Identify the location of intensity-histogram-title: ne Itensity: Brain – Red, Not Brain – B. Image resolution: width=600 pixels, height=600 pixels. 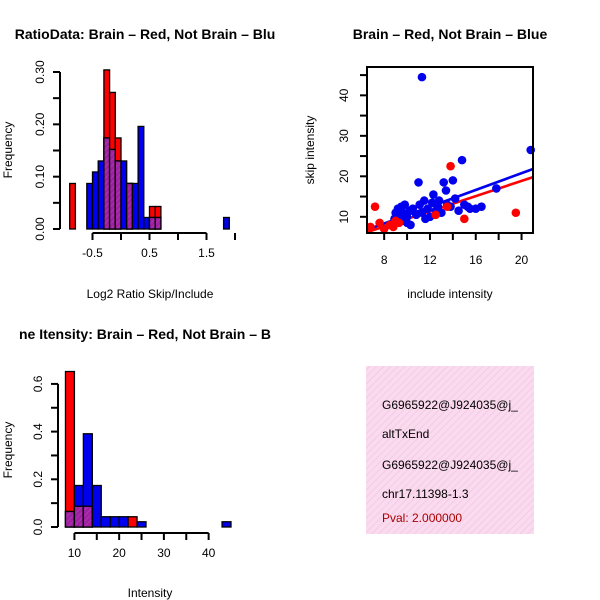
(145, 334).